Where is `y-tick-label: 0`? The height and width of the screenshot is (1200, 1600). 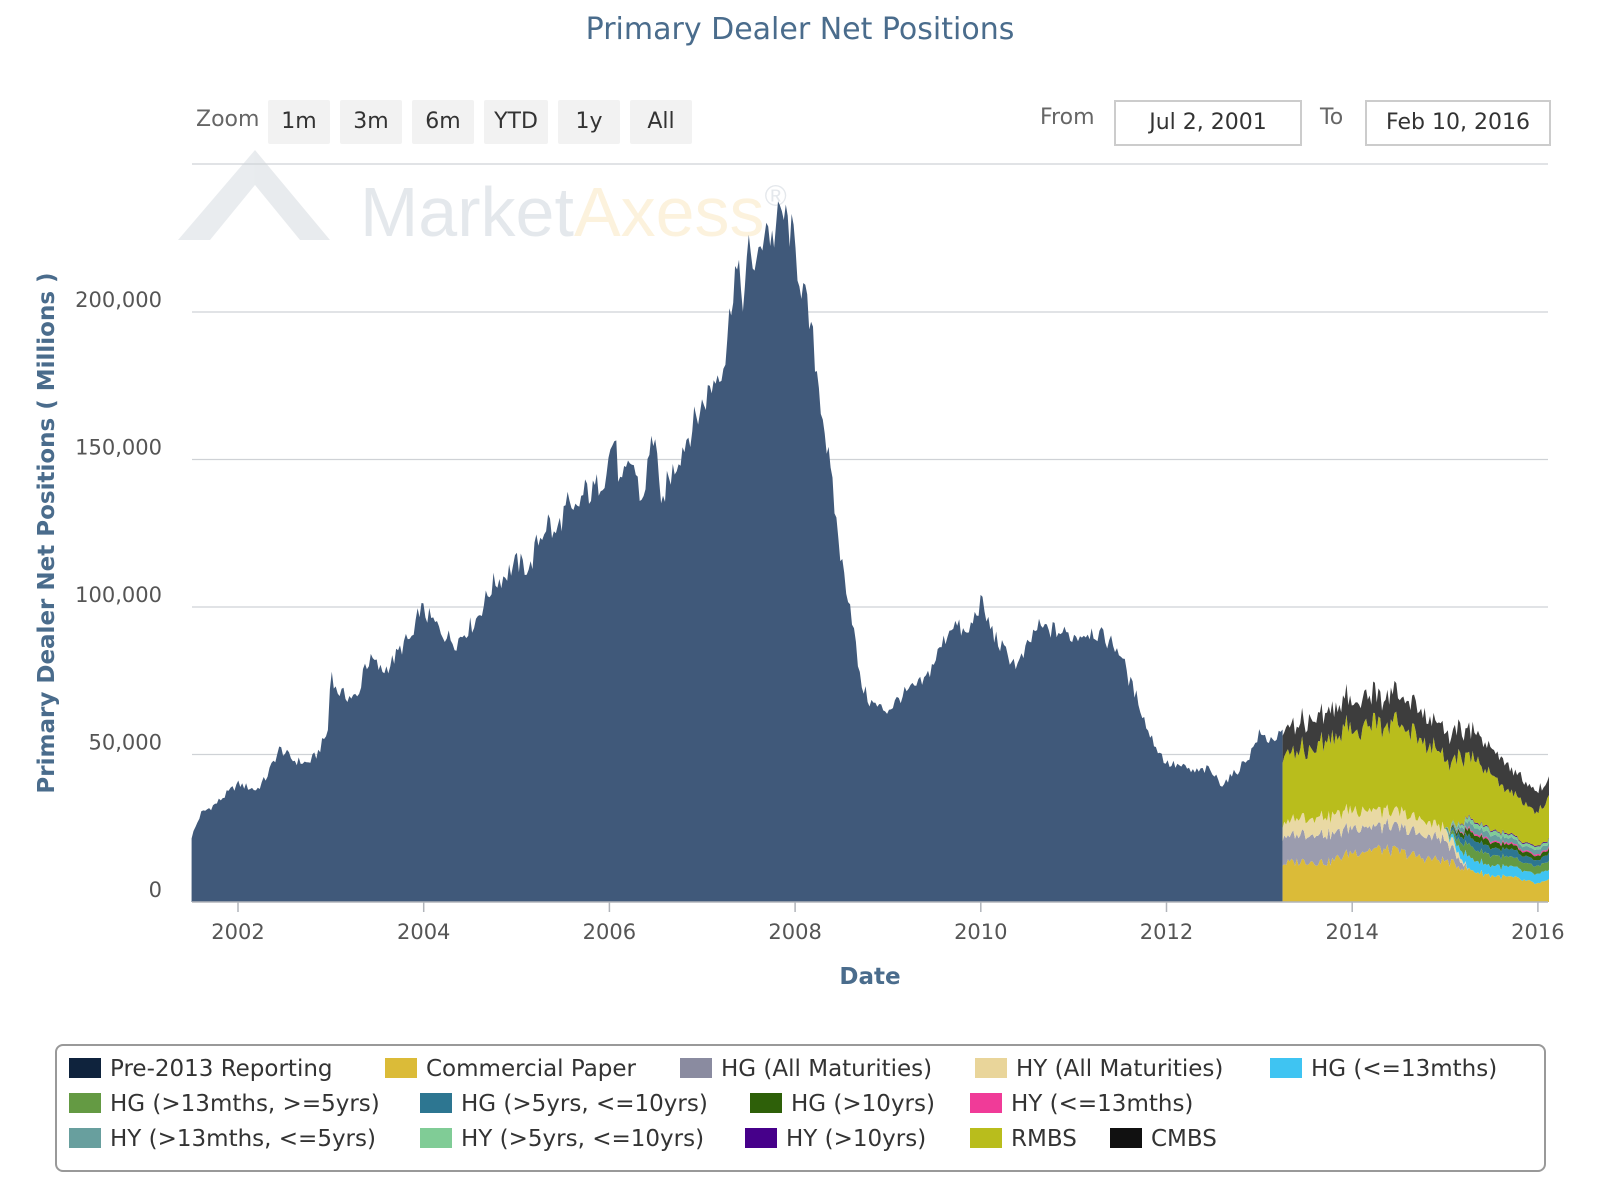
y-tick-label: 0 is located at coordinates (155, 890).